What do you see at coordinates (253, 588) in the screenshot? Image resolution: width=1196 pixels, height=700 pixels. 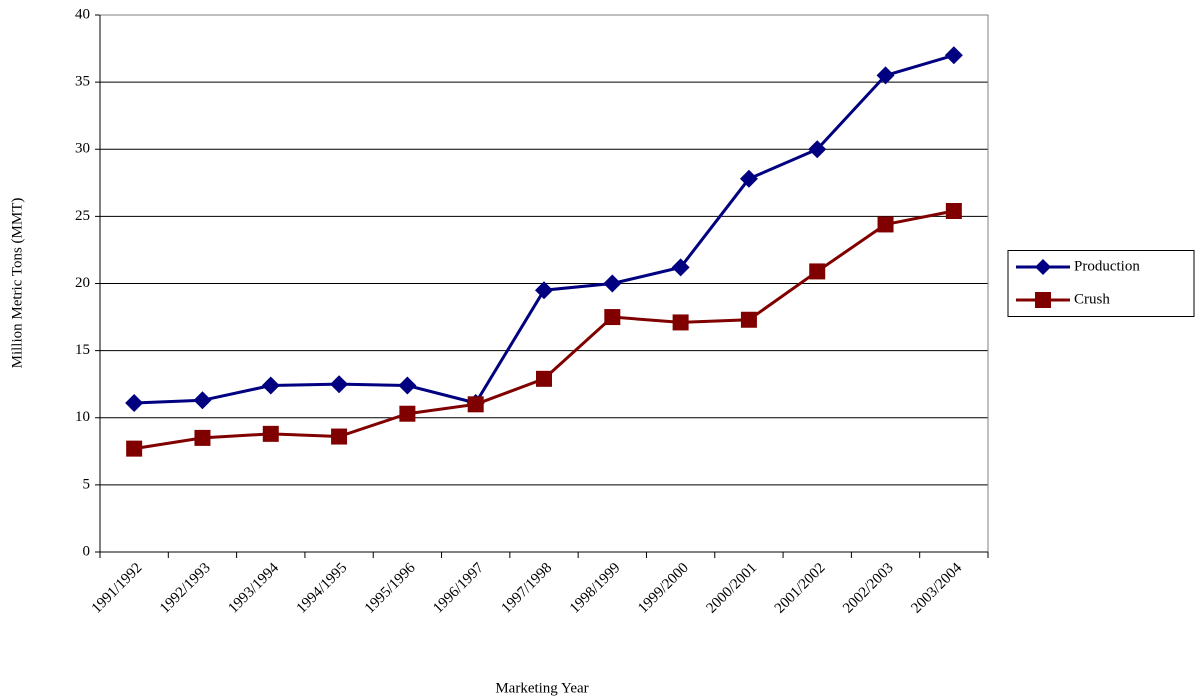 I see `x-tick-label: 1993/1994` at bounding box center [253, 588].